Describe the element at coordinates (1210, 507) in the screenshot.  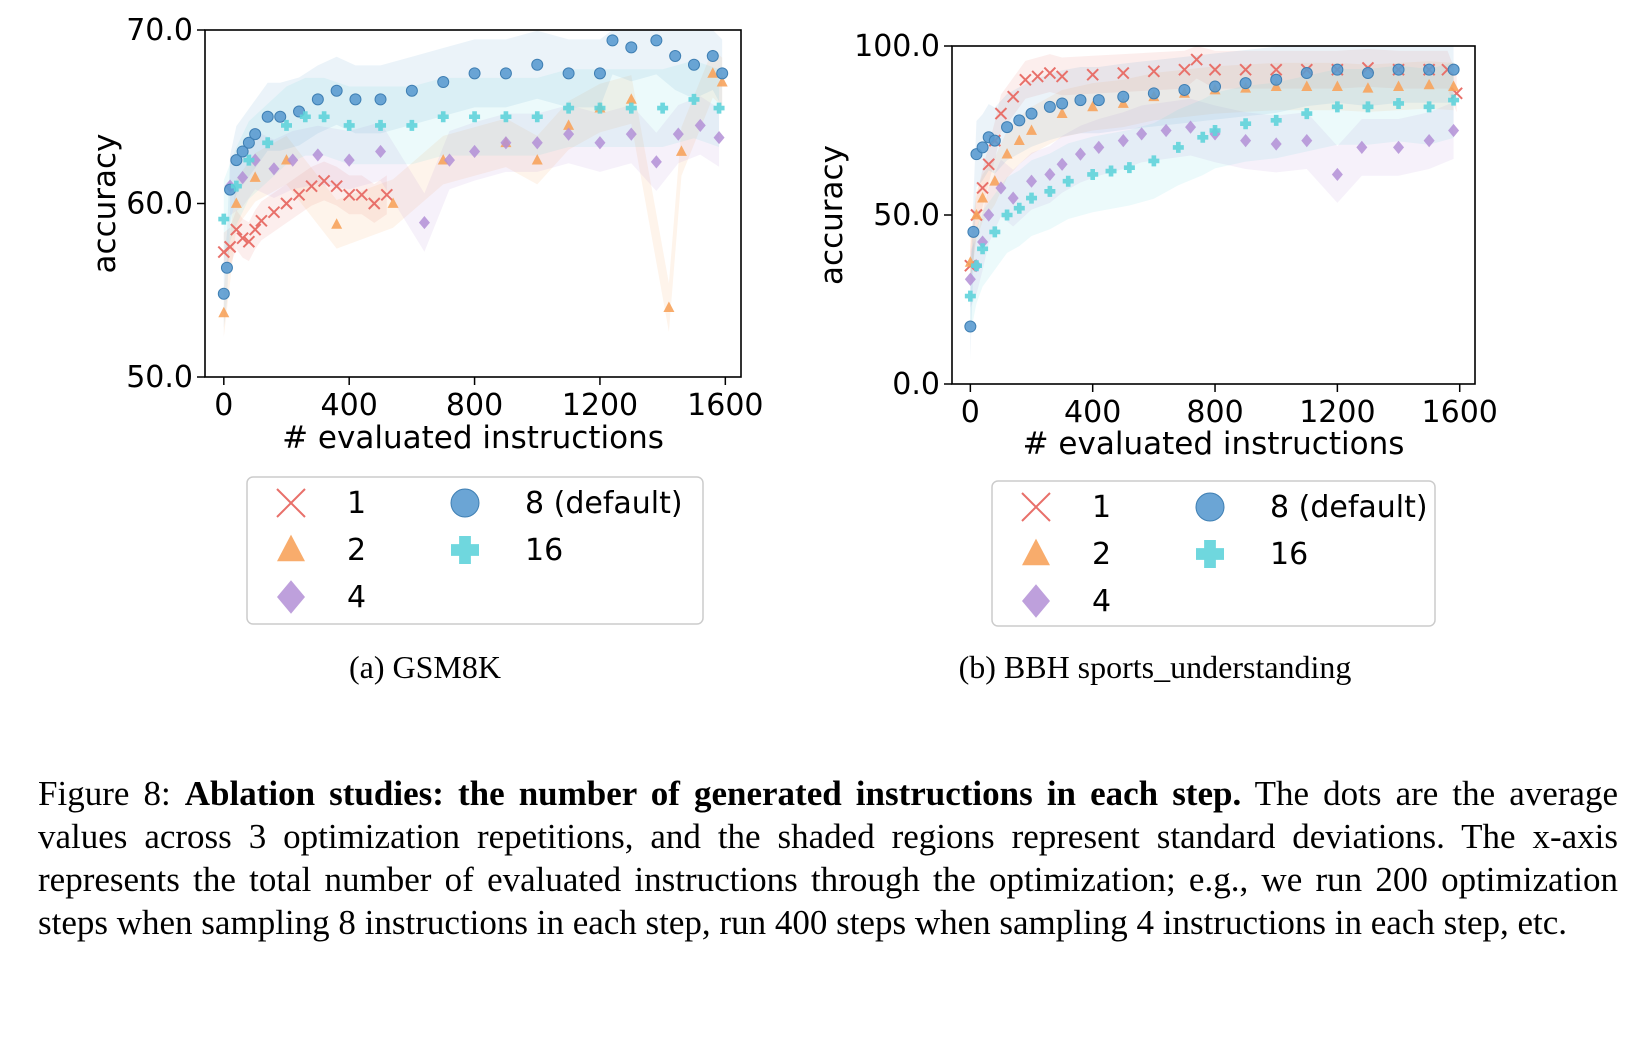
I see `legend-marker` at that location.